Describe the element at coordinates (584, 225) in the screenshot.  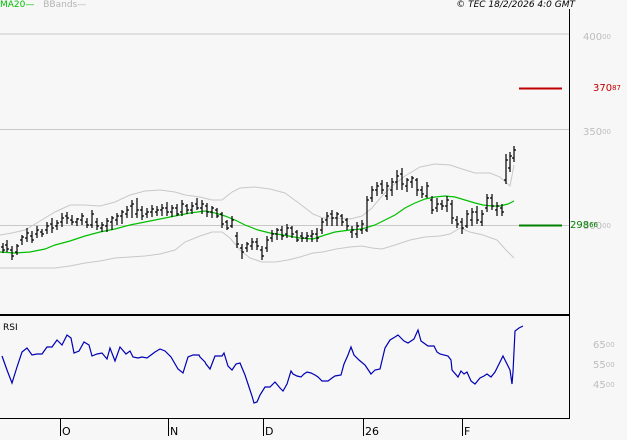
I see `support-value-tag: 29866` at that location.